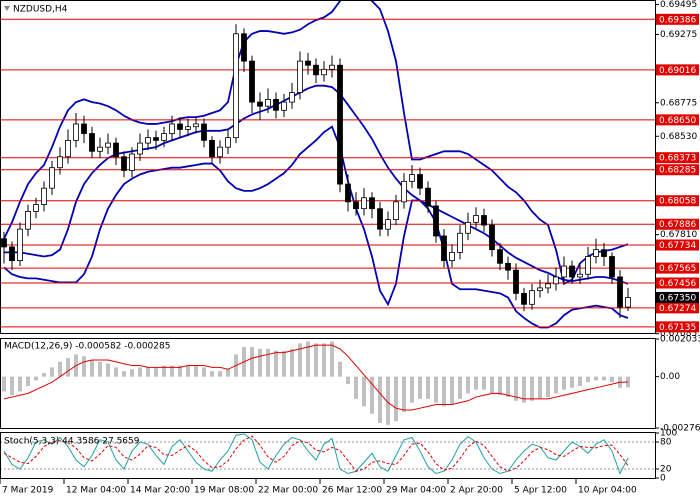 The image size is (700, 504). Describe the element at coordinates (96, 491) in the screenshot. I see `x-tick-label: 12 Mar 04:00` at that location.